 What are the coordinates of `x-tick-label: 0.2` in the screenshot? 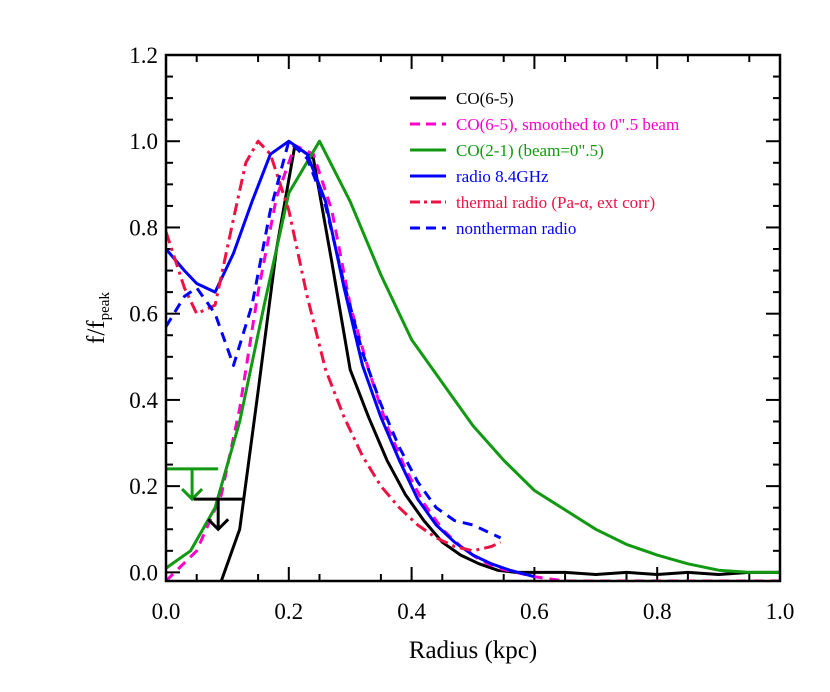 It's located at (288, 611).